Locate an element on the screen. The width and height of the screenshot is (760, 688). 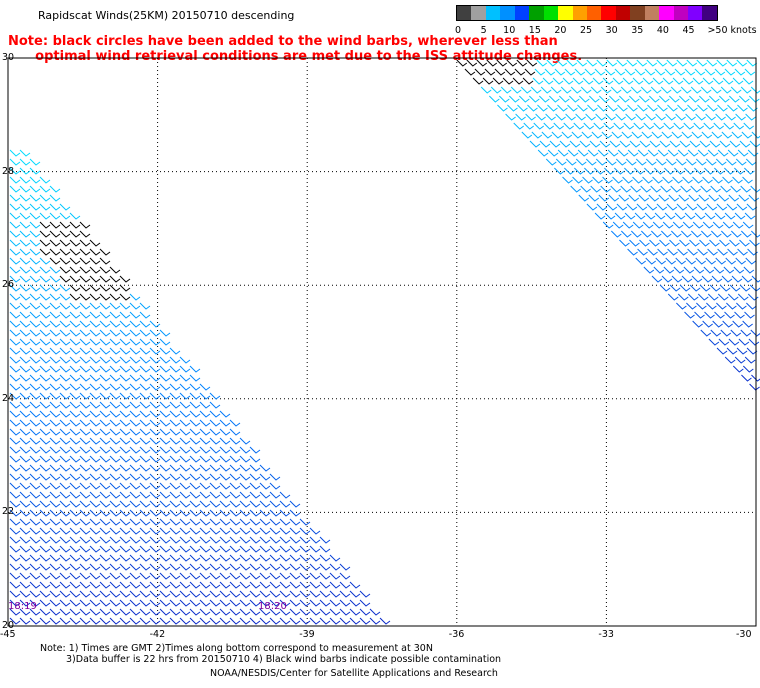
colorbar-cell is located at coordinates (507, 13).